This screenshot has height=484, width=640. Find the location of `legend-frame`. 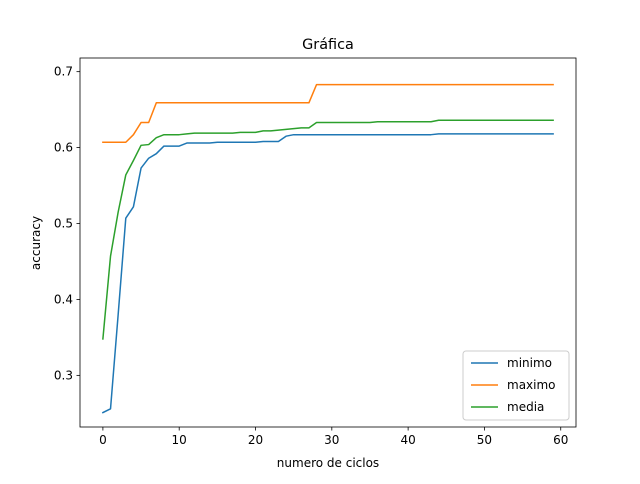

legend-frame is located at coordinates (516, 385).